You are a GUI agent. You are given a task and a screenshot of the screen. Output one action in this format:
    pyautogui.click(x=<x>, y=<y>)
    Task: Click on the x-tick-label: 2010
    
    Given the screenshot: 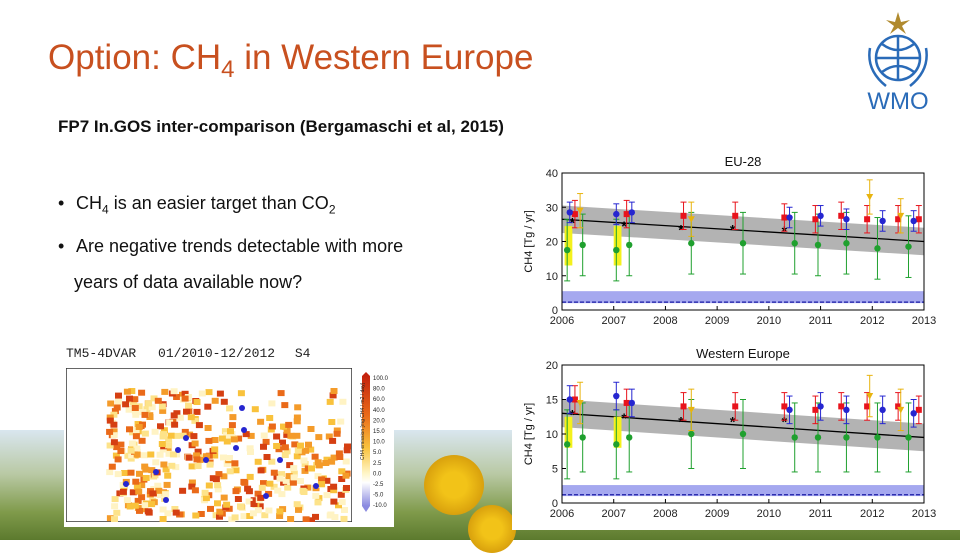 What is the action you would take?
    pyautogui.click(x=769, y=514)
    